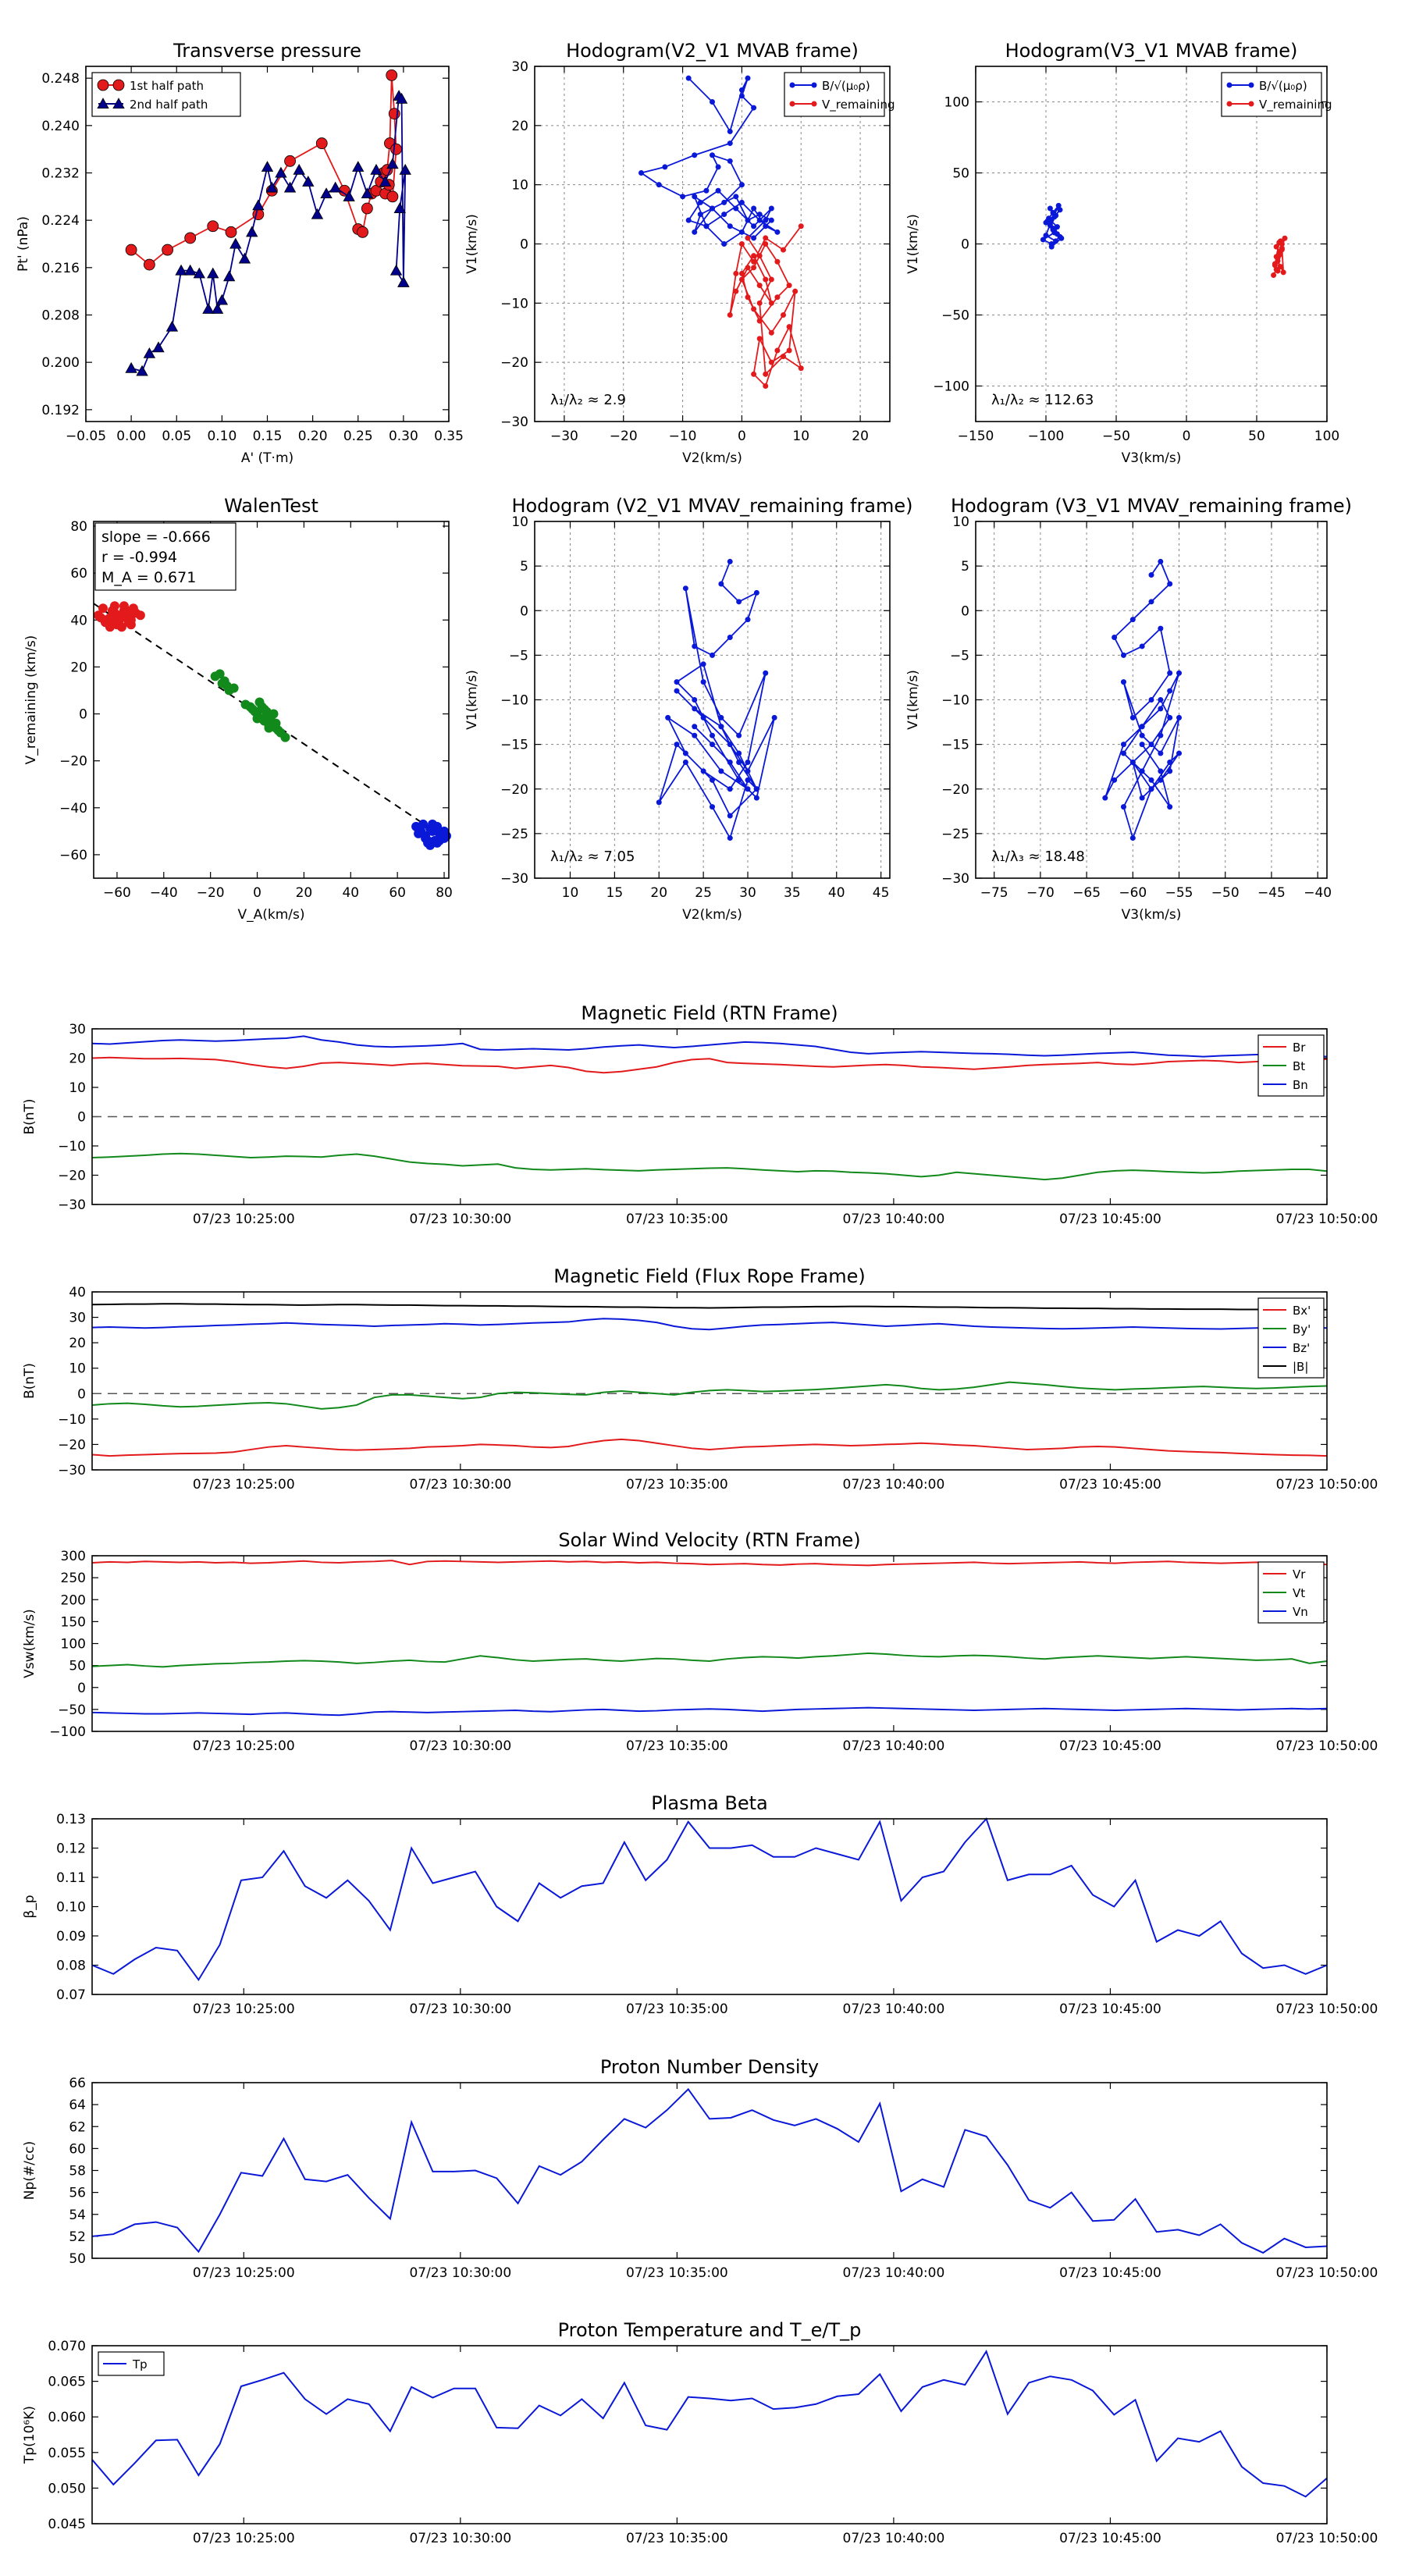 The width and height of the screenshot is (1405, 2576). Describe the element at coordinates (60, 316) in the screenshot. I see `y-tick-label: 0.208` at that location.